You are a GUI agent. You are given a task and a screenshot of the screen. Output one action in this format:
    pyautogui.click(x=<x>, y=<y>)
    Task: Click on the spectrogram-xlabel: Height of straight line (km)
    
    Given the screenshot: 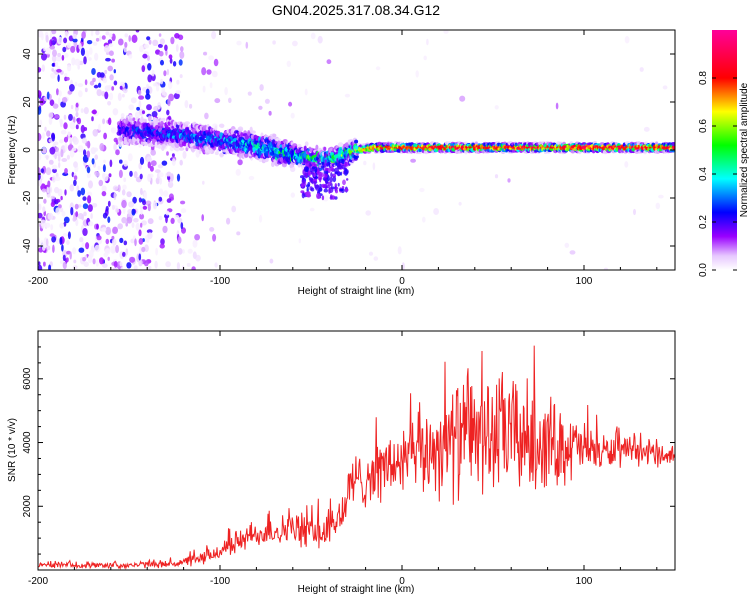 What is the action you would take?
    pyautogui.click(x=356, y=291)
    